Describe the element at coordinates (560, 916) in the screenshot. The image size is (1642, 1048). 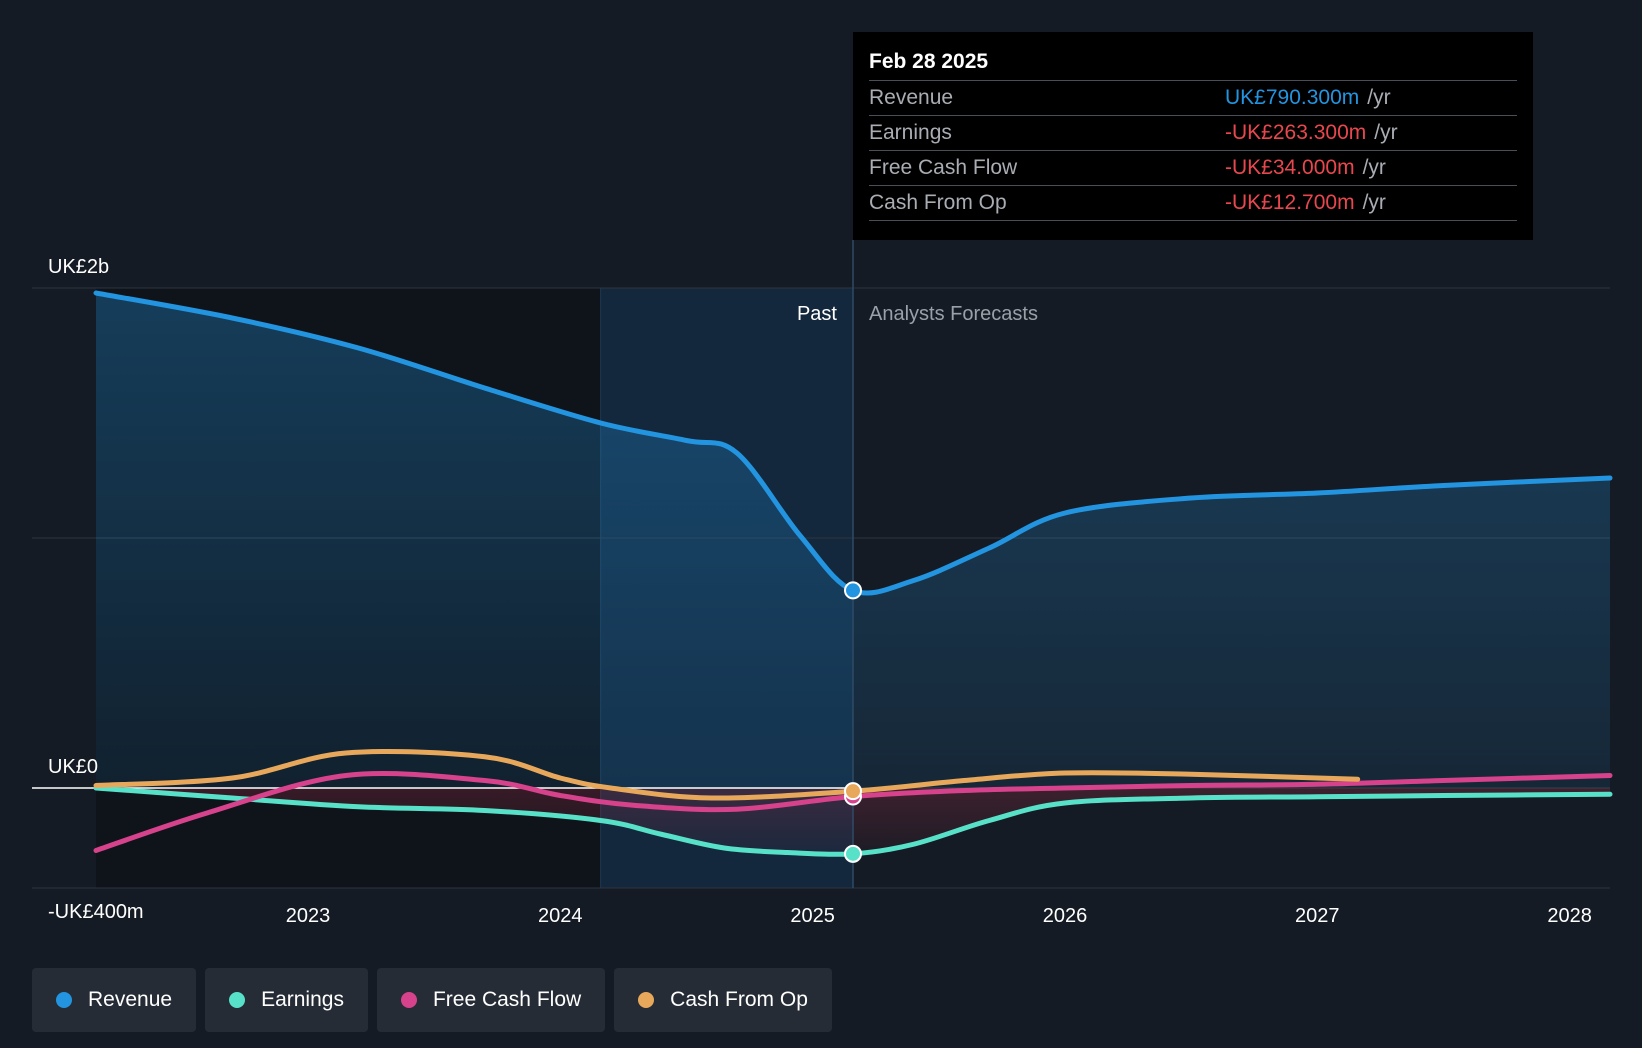
I see `x-tick-label: 2024` at that location.